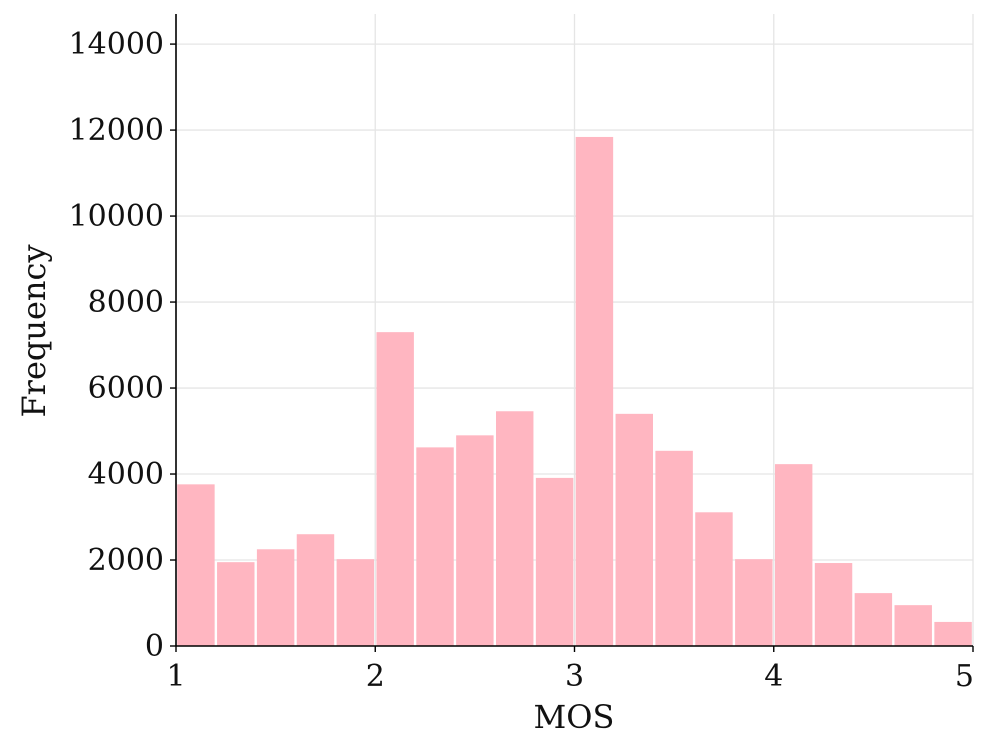 The height and width of the screenshot is (748, 997). Describe the element at coordinates (116, 130) in the screenshot. I see `y-tick-label-6: 12000` at that location.